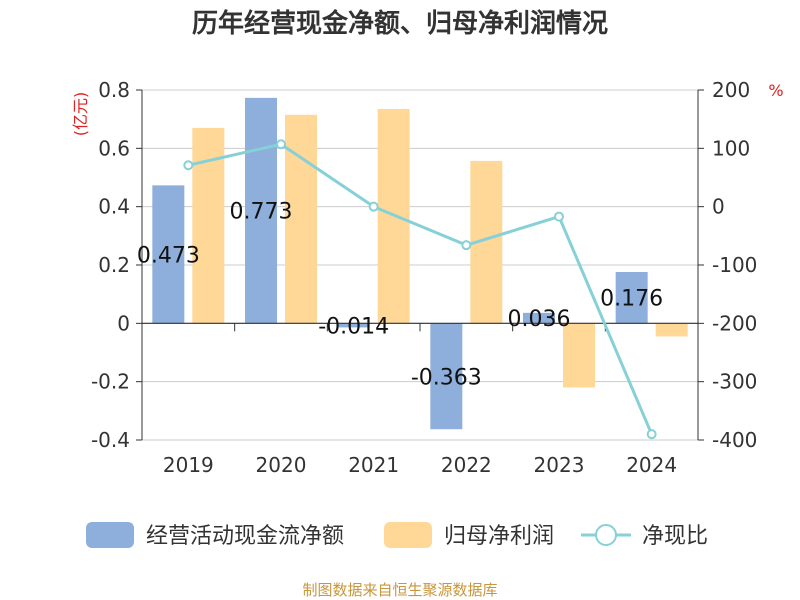 The image size is (800, 600). Describe the element at coordinates (114, 90) in the screenshot. I see `left-tick-label: 0.8` at that location.